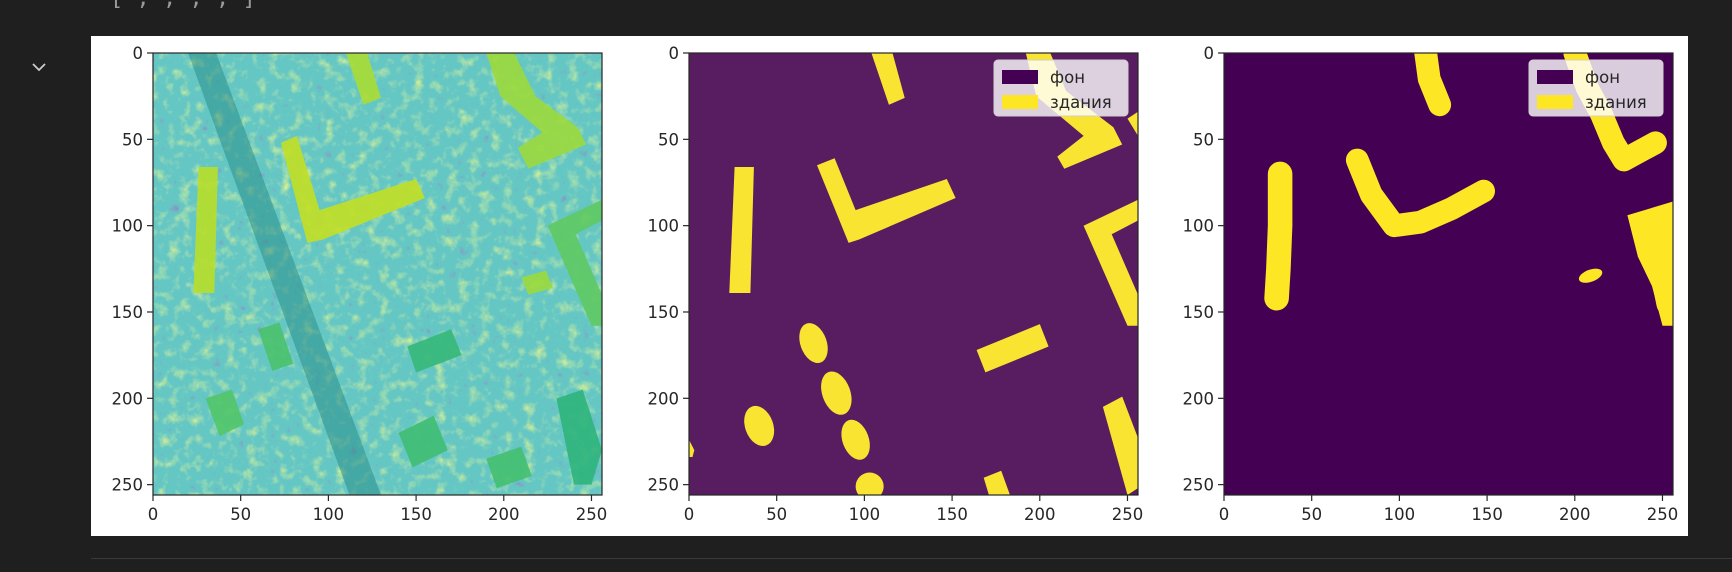 The width and height of the screenshot is (1732, 572). I want to click on previous-output-text: [ , , , , ], so click(183, 5).